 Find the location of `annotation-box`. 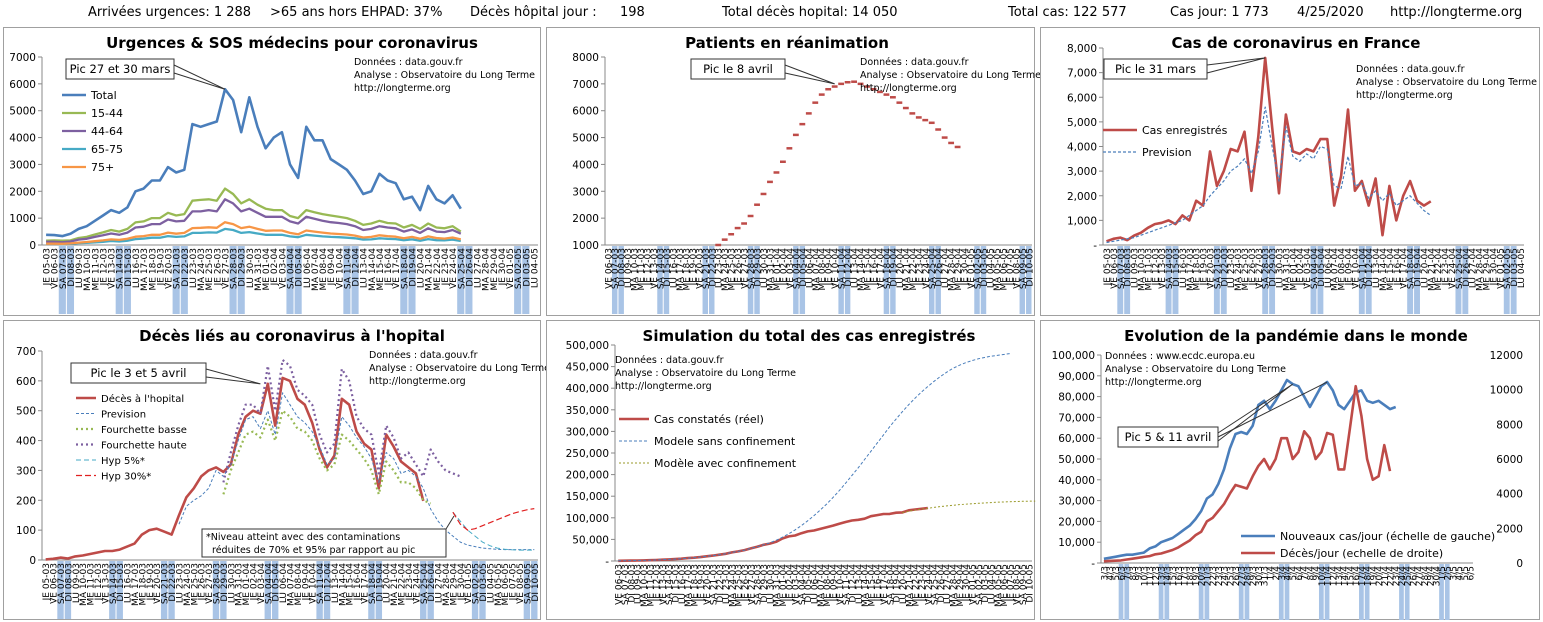

annotation-box is located at coordinates (120, 69).